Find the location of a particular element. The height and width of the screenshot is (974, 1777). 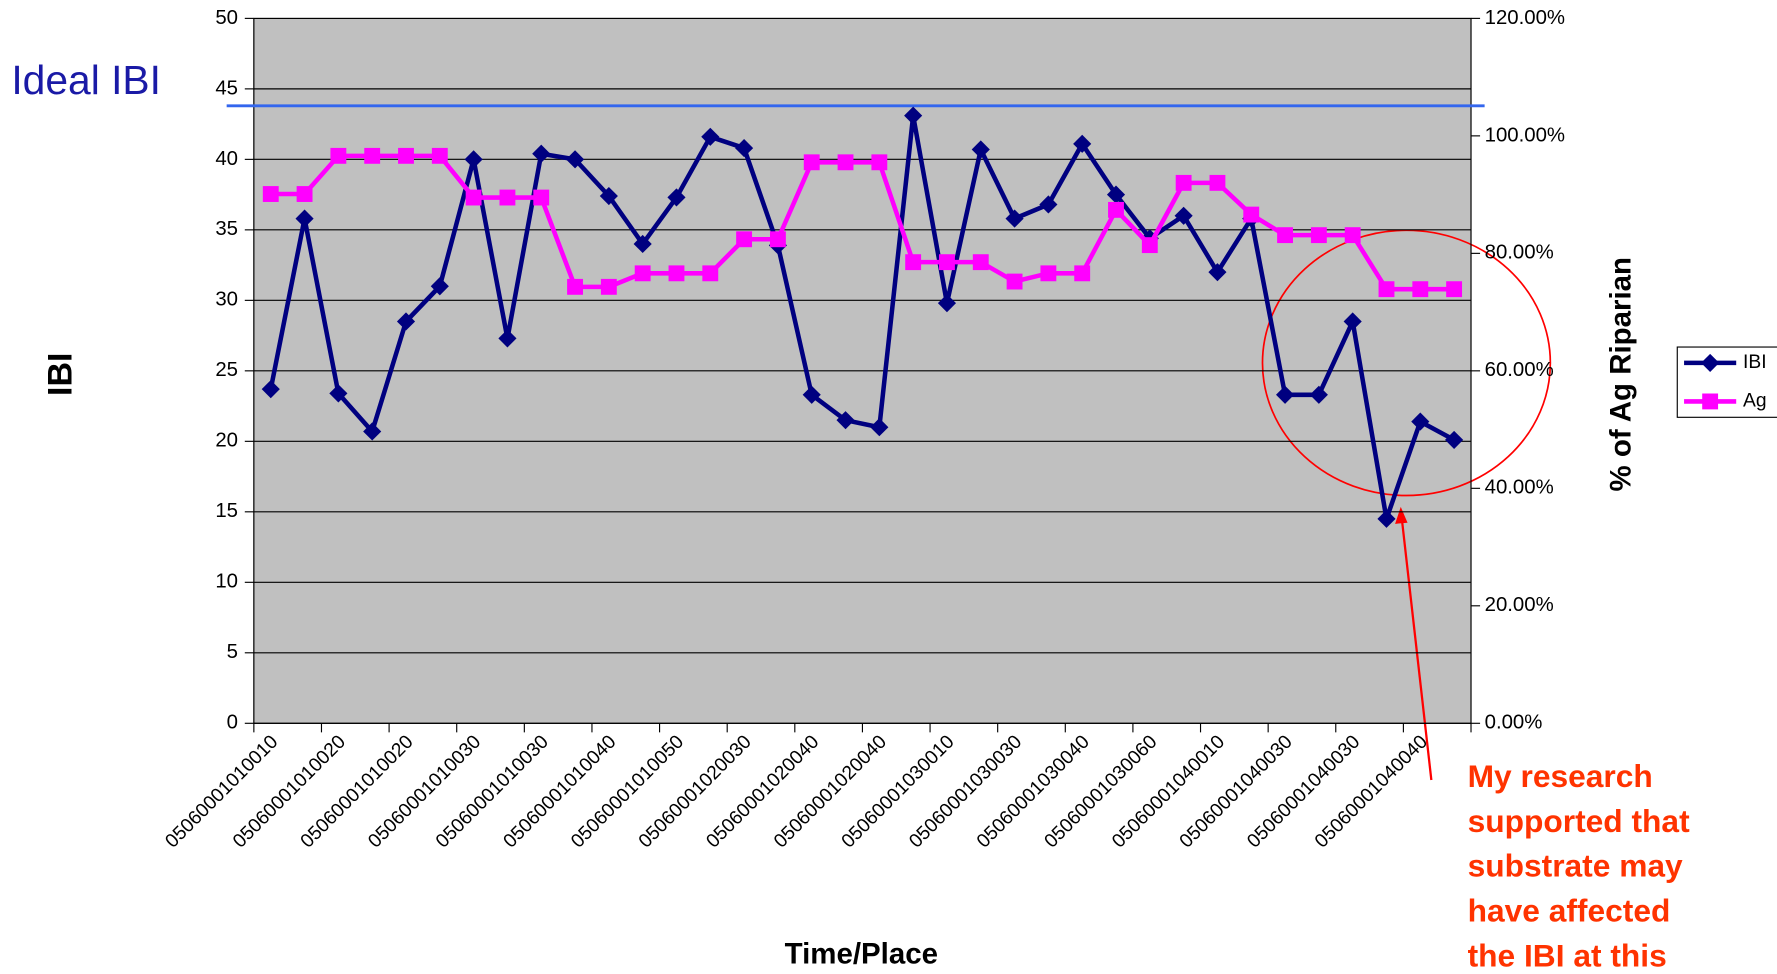

x-tick-label: 05060001030060 is located at coordinates (1101, 791).